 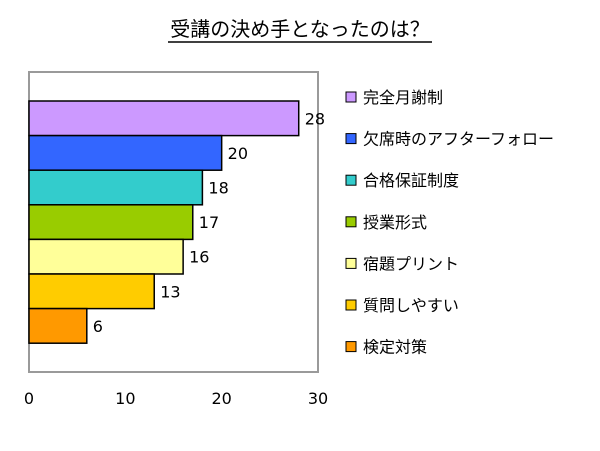 What do you see at coordinates (29, 398) in the screenshot?
I see `x-tick-label-0: 0` at bounding box center [29, 398].